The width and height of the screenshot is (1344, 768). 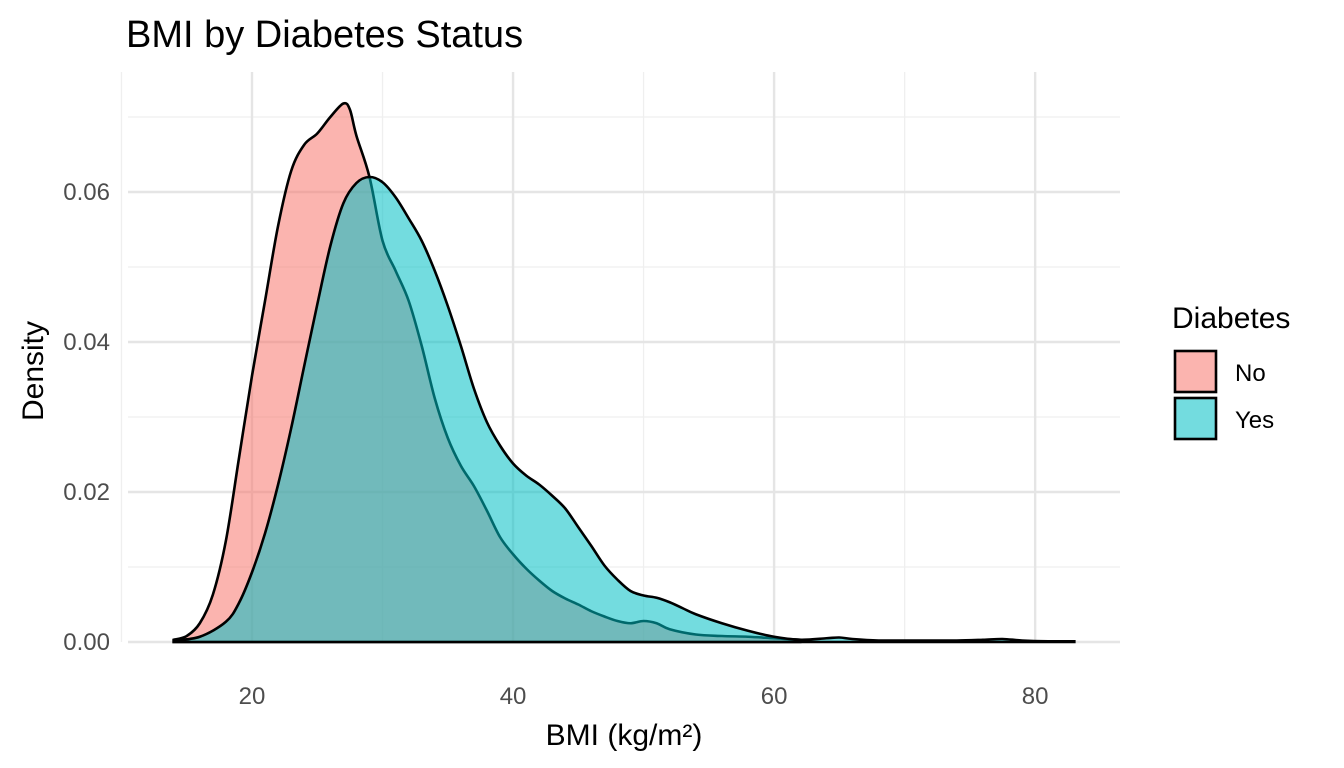 I want to click on x-tick-label: 40, so click(x=513, y=696).